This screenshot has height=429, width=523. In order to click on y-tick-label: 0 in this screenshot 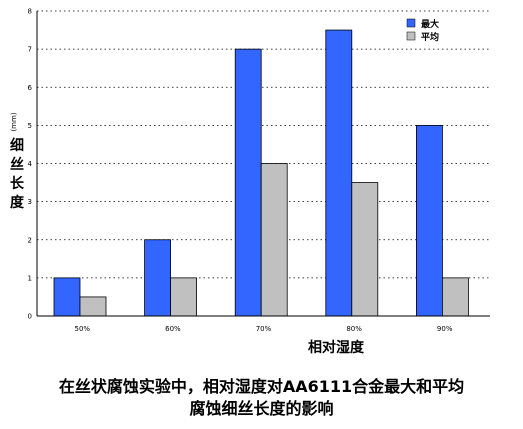, I will do `click(30, 317)`.